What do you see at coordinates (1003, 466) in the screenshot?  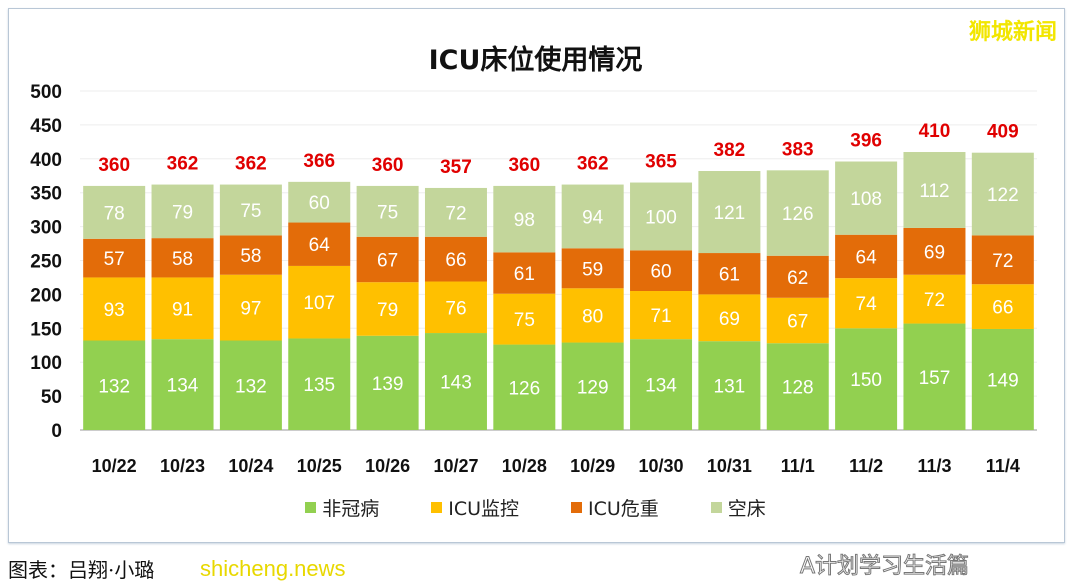 I see `x-tick-label: 11/4` at bounding box center [1003, 466].